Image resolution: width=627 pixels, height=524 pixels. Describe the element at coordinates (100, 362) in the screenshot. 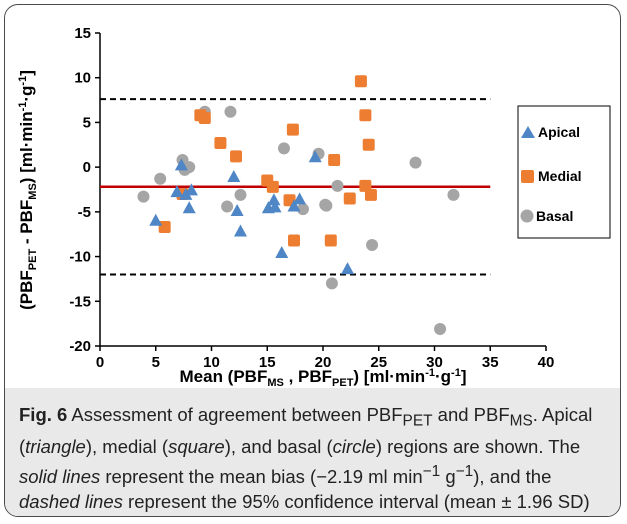

I see `x-tick-label: 0` at that location.